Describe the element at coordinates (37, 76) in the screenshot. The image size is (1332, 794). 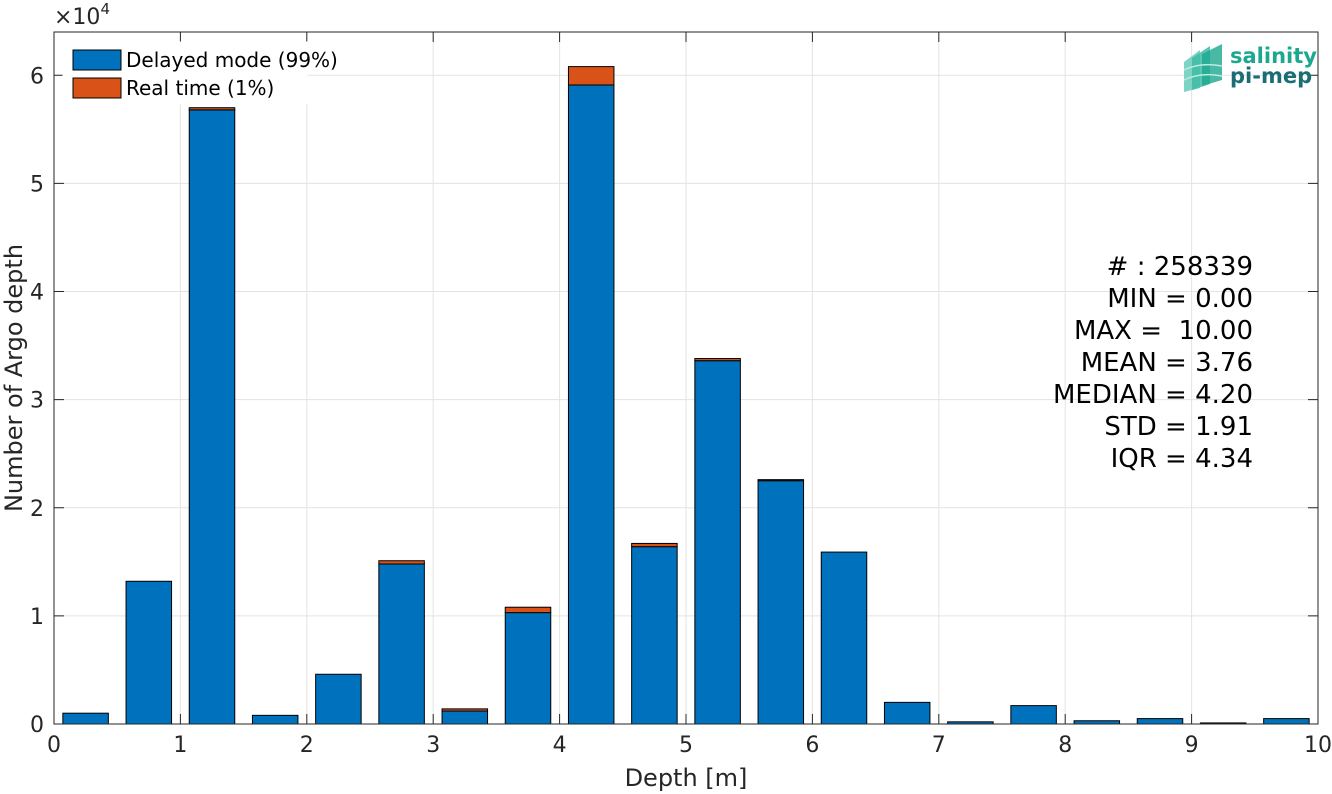
I see `y-tick-label: 6` at that location.